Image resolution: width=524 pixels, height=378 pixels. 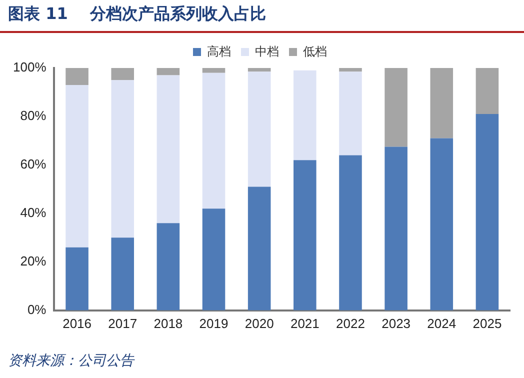 What do you see at coordinates (77, 323) in the screenshot?
I see `x-tick-label: 2016` at bounding box center [77, 323].